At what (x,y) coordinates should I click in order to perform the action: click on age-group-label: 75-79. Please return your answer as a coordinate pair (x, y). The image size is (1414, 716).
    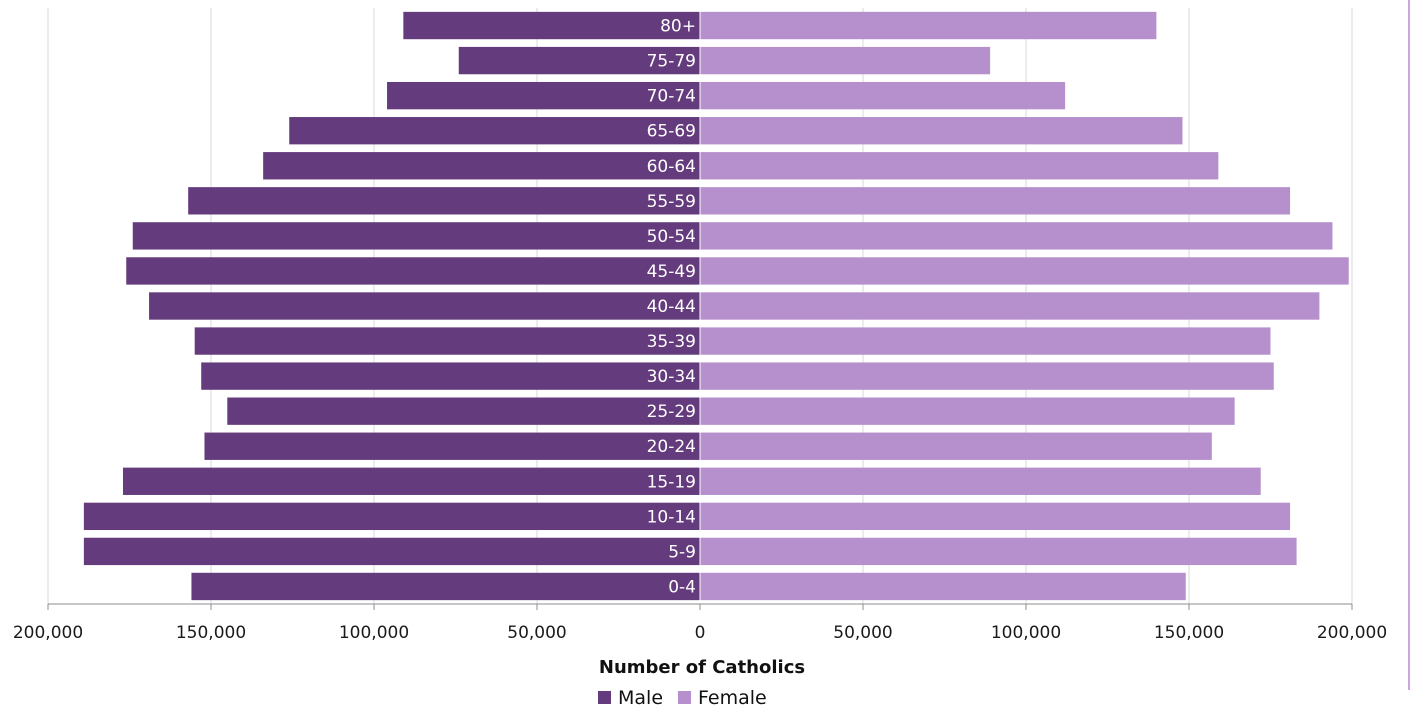
    Looking at the image, I should click on (671, 62).